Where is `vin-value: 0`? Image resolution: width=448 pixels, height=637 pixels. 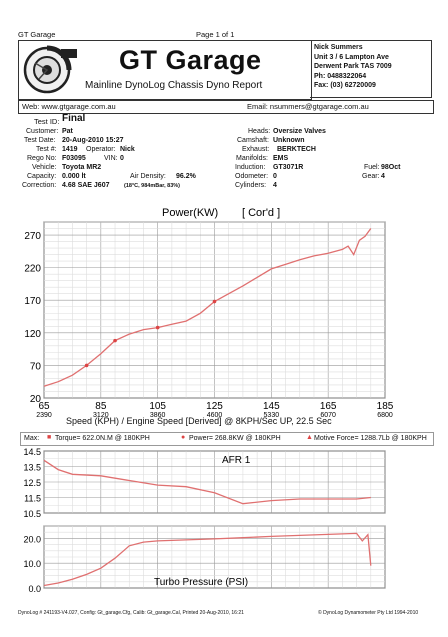
vin-value: 0 is located at coordinates (122, 158).